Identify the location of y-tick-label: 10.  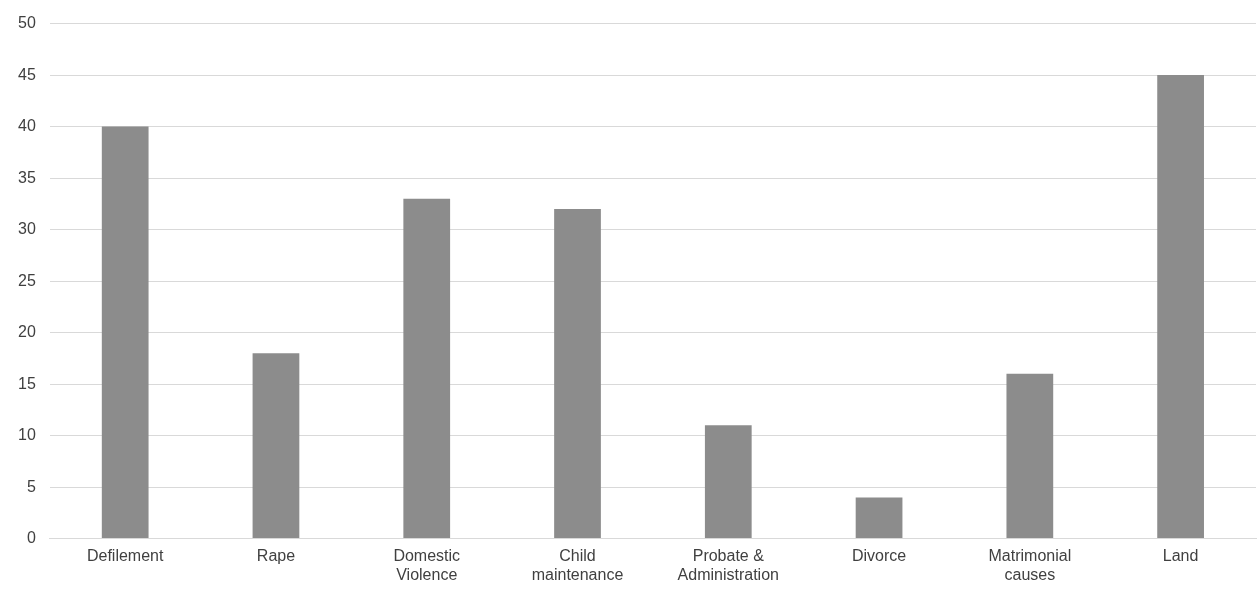
(27, 435).